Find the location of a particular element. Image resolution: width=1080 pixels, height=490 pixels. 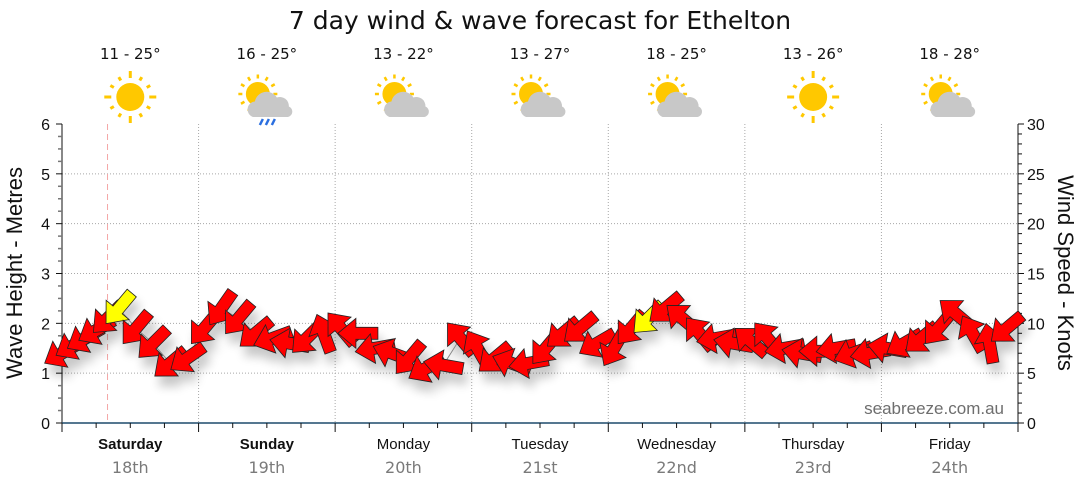

left-tick-label: 0 is located at coordinates (45, 424).